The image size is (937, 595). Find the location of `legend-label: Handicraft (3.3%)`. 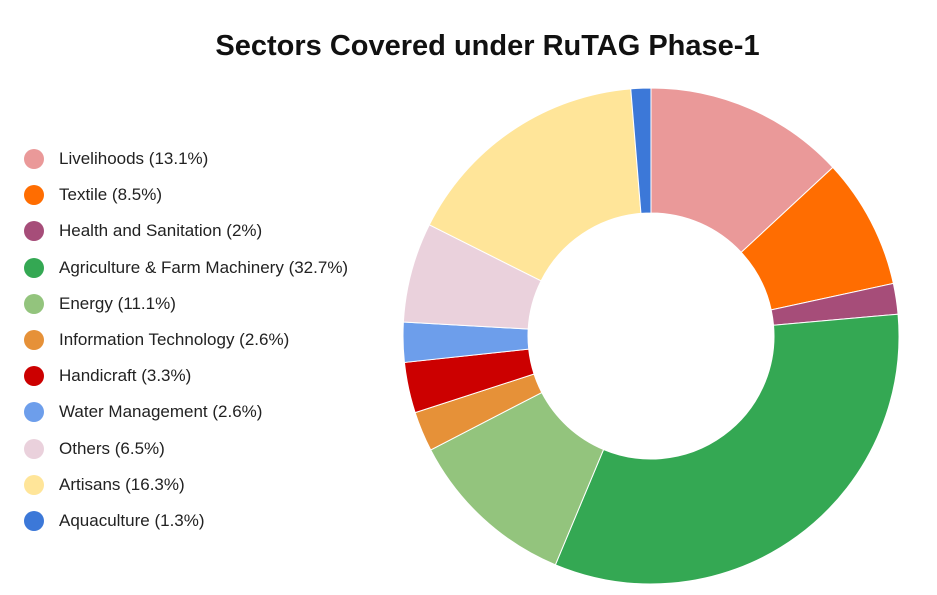

legend-label: Handicraft (3.3%) is located at coordinates (125, 376).